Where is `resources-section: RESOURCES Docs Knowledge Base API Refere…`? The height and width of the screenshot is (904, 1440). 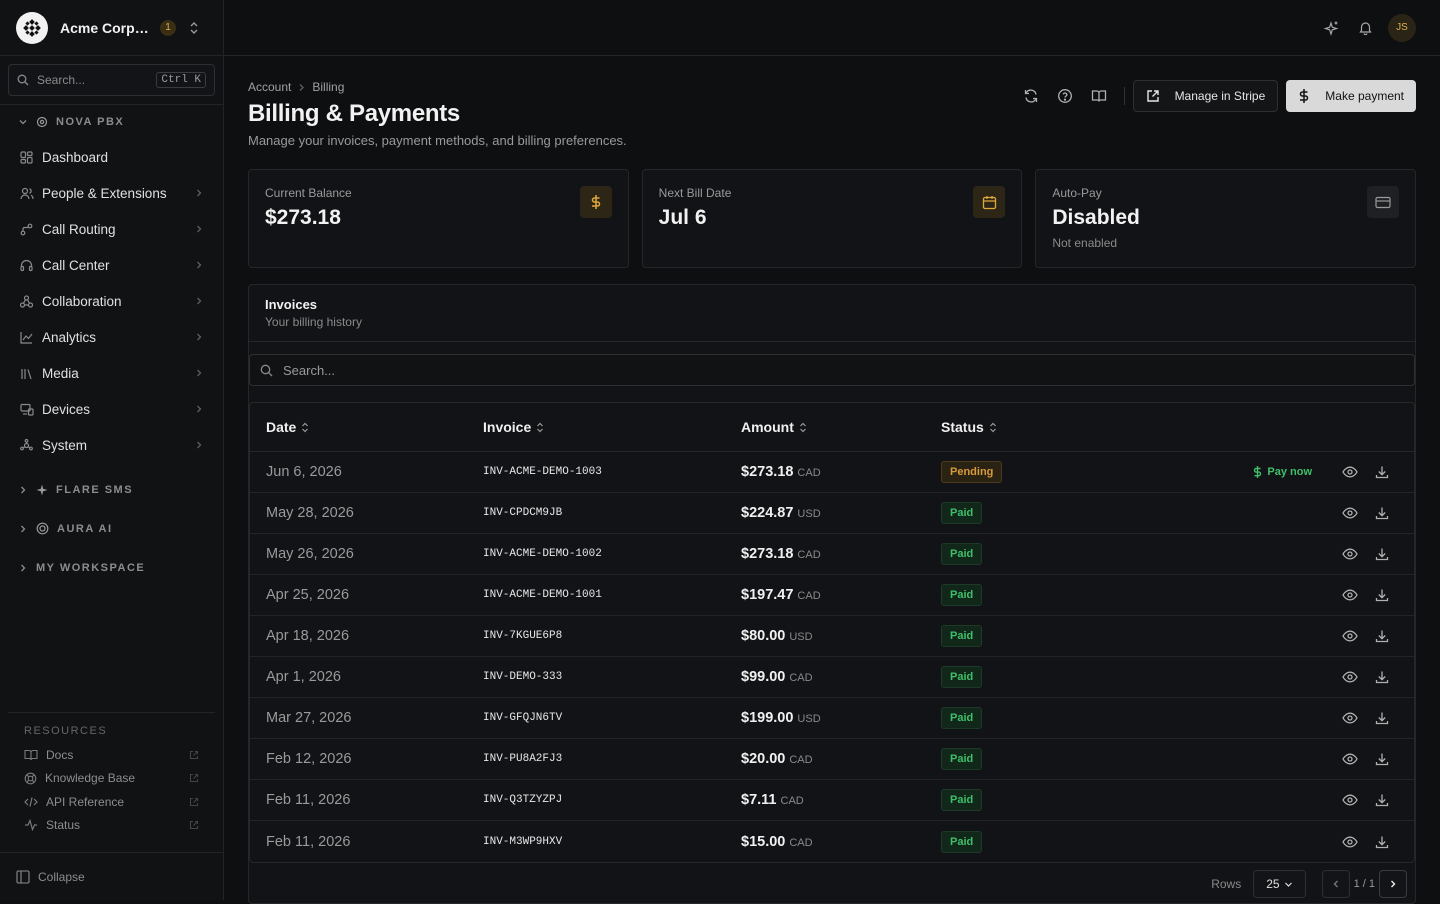
resources-section: RESOURCES Docs Knowledge Base API Refere… is located at coordinates (111, 774).